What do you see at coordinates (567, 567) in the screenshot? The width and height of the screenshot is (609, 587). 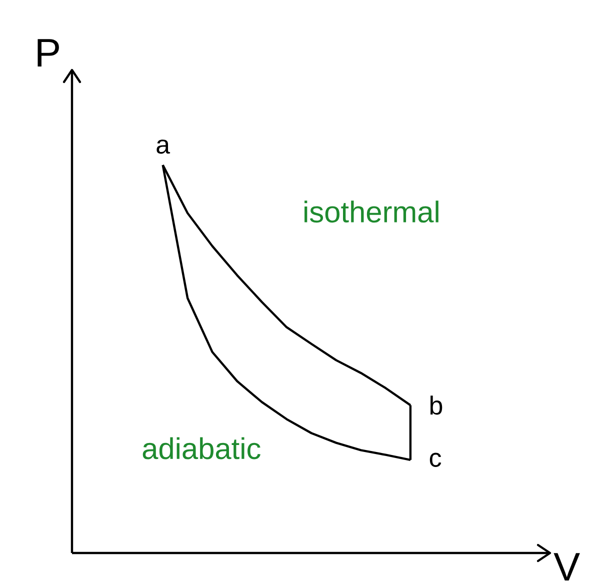 I see `x-axis-title: V` at bounding box center [567, 567].